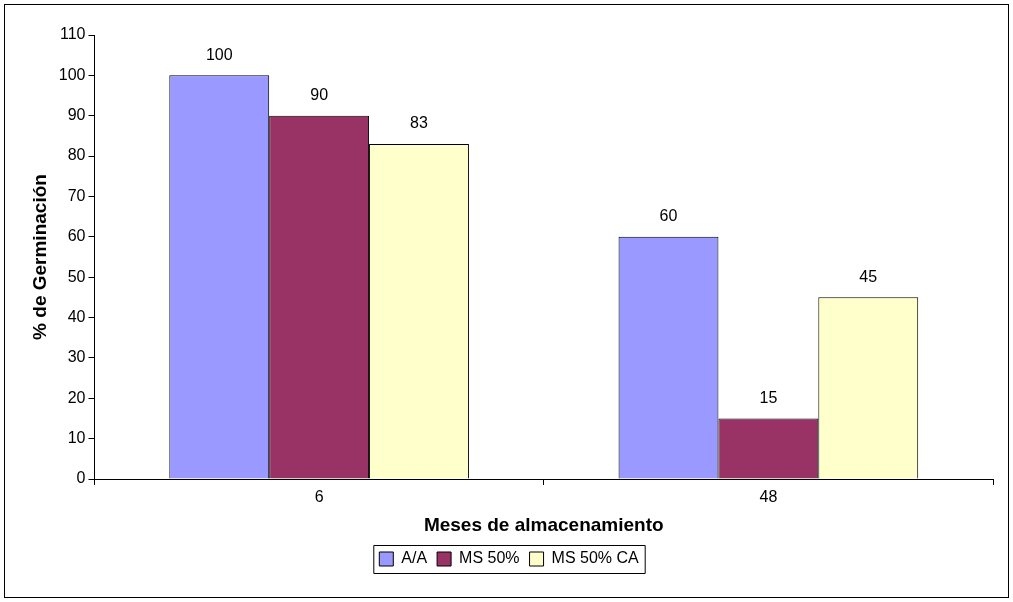  Describe the element at coordinates (76, 115) in the screenshot. I see `y-tick-label: 90` at that location.